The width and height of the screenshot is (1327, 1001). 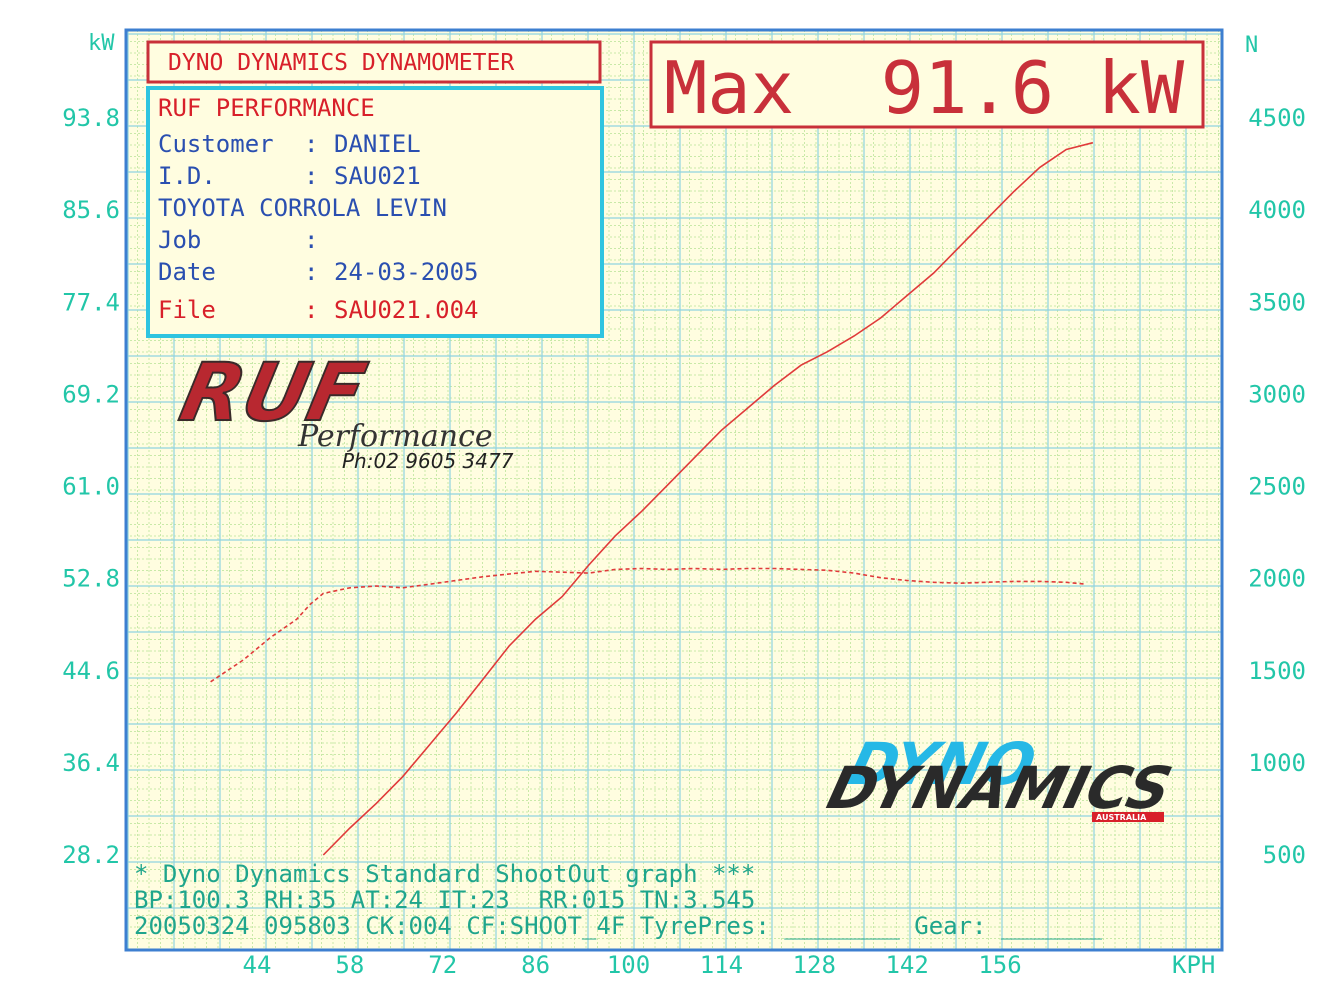 What do you see at coordinates (91, 487) in the screenshot?
I see `y-left-tick-label: 61.0` at bounding box center [91, 487].